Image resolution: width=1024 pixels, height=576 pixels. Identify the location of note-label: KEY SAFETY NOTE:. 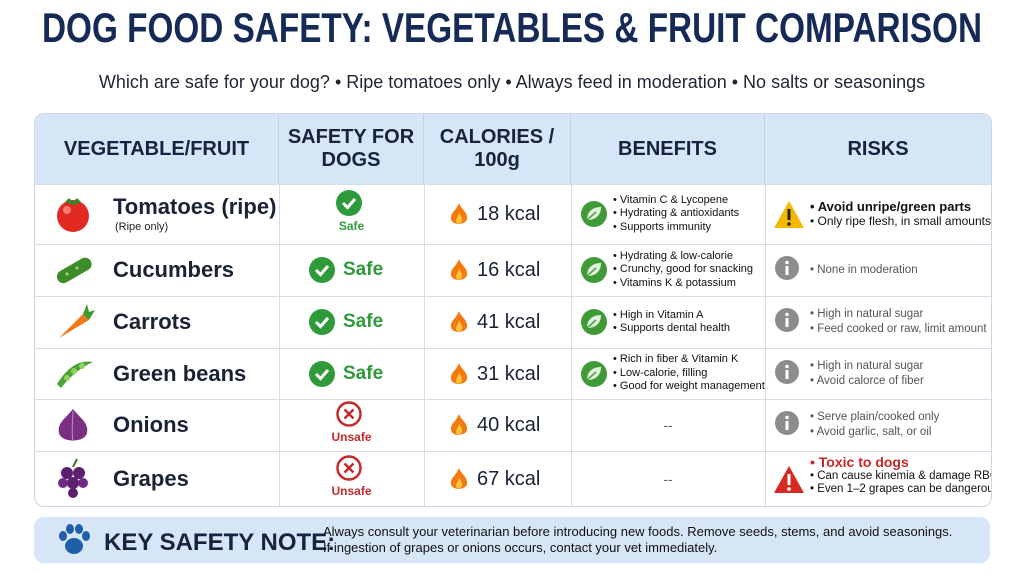
(220, 542).